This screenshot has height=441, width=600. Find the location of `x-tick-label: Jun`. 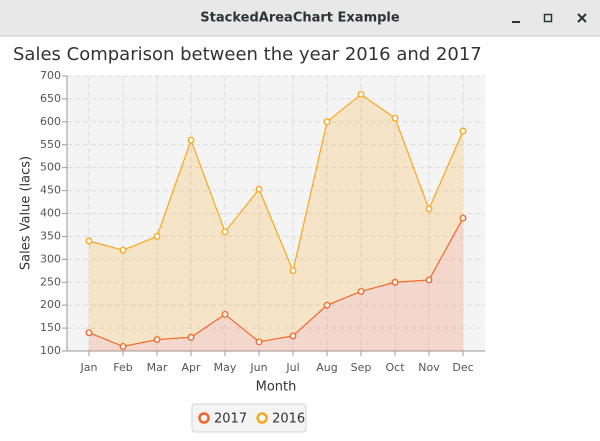

x-tick-label: Jun is located at coordinates (258, 367).